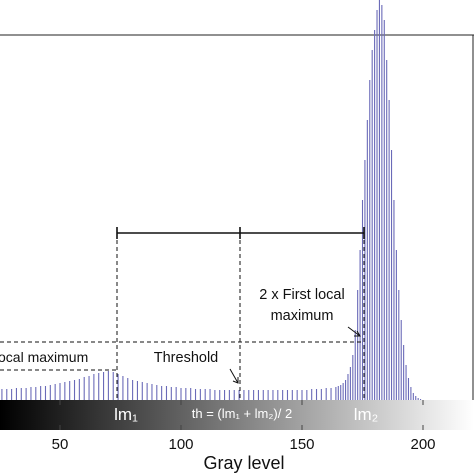 This screenshot has height=474, width=474. What do you see at coordinates (366, 414) in the screenshot?
I see `lm2-label: lm₂` at bounding box center [366, 414].